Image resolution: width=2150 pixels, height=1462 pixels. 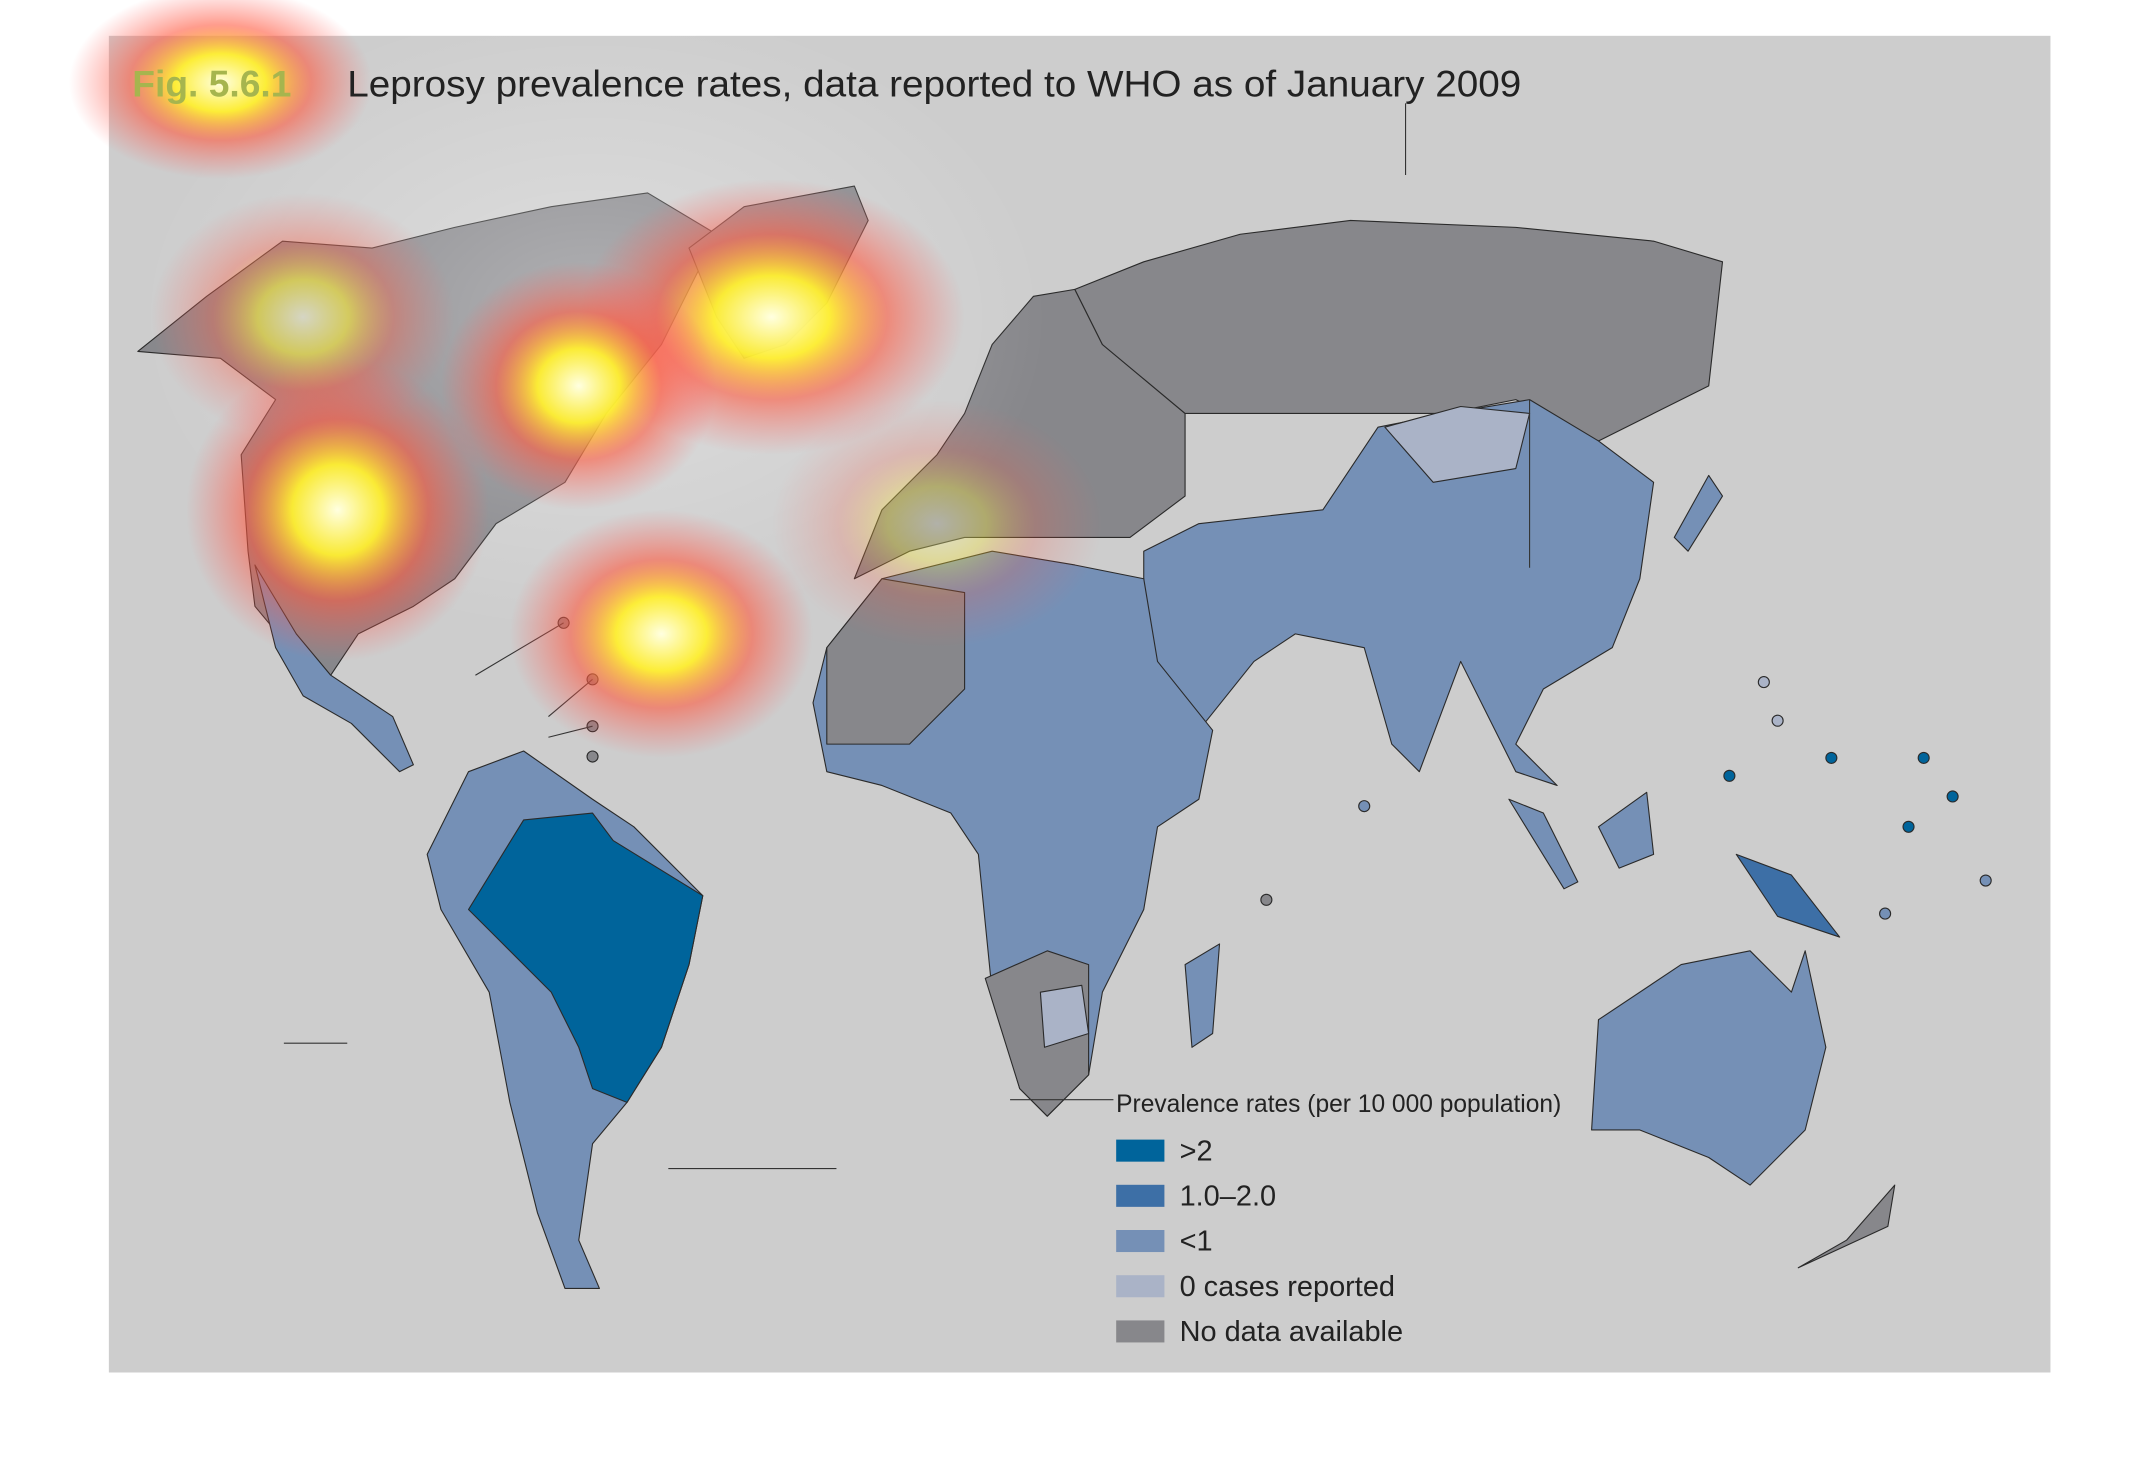 What do you see at coordinates (1698, 513) in the screenshot?
I see `japan` at bounding box center [1698, 513].